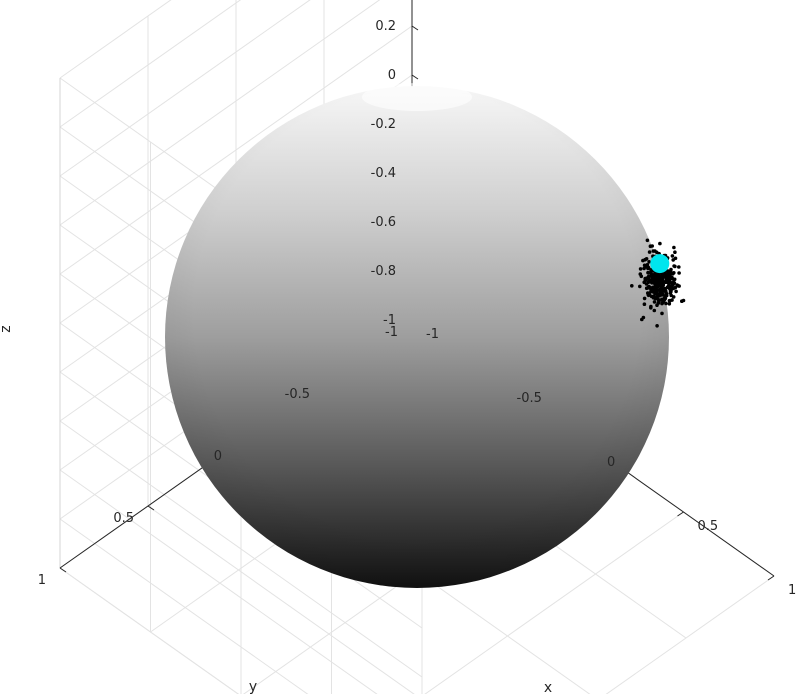  What do you see at coordinates (385, 26) in the screenshot?
I see `z-tick-label: 0.2` at bounding box center [385, 26].